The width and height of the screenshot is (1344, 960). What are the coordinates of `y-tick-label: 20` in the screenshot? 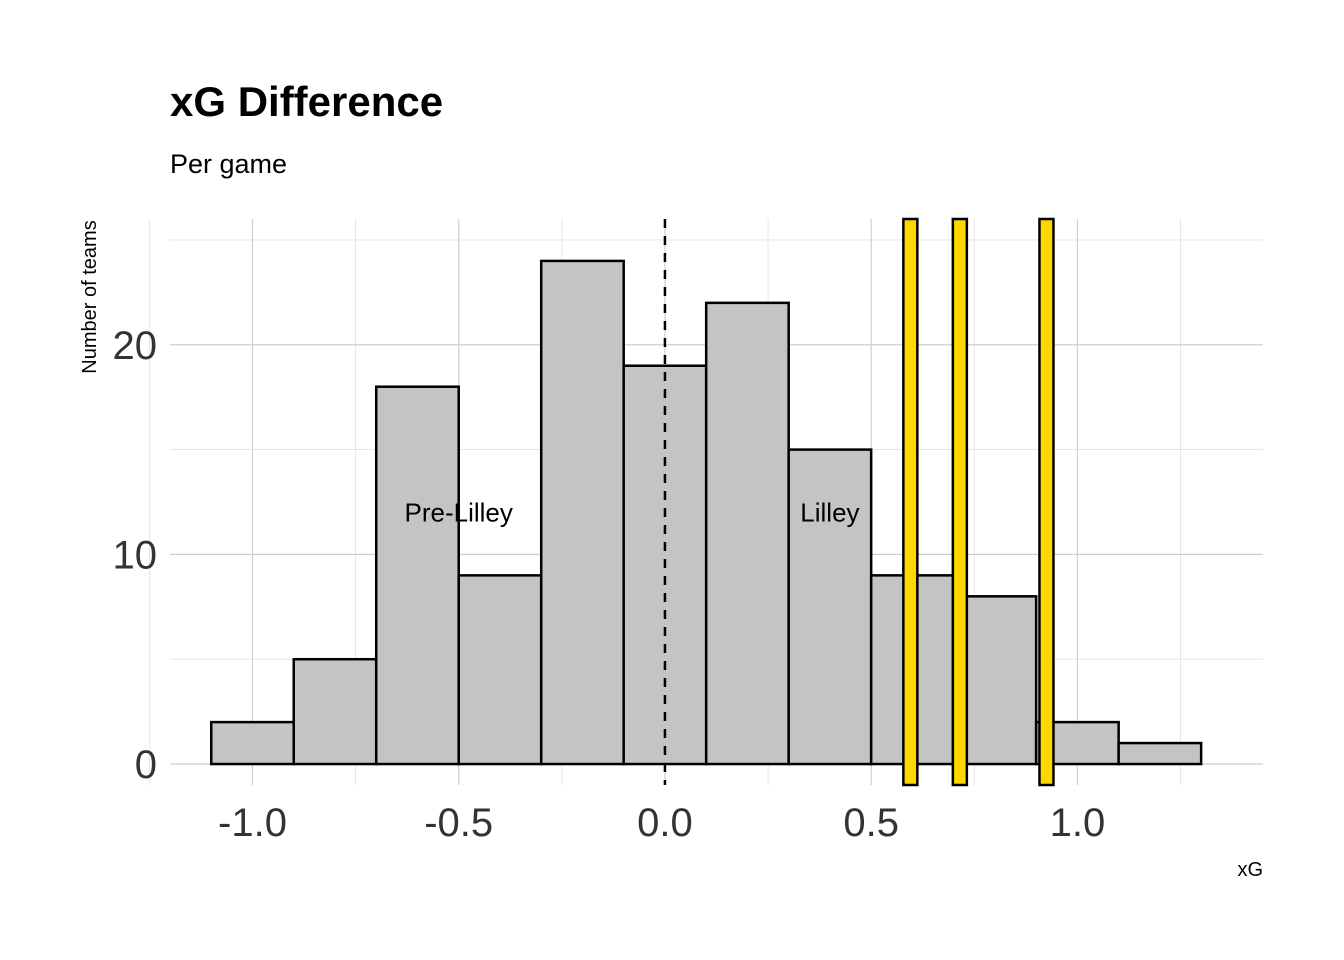 It's located at (135, 346).